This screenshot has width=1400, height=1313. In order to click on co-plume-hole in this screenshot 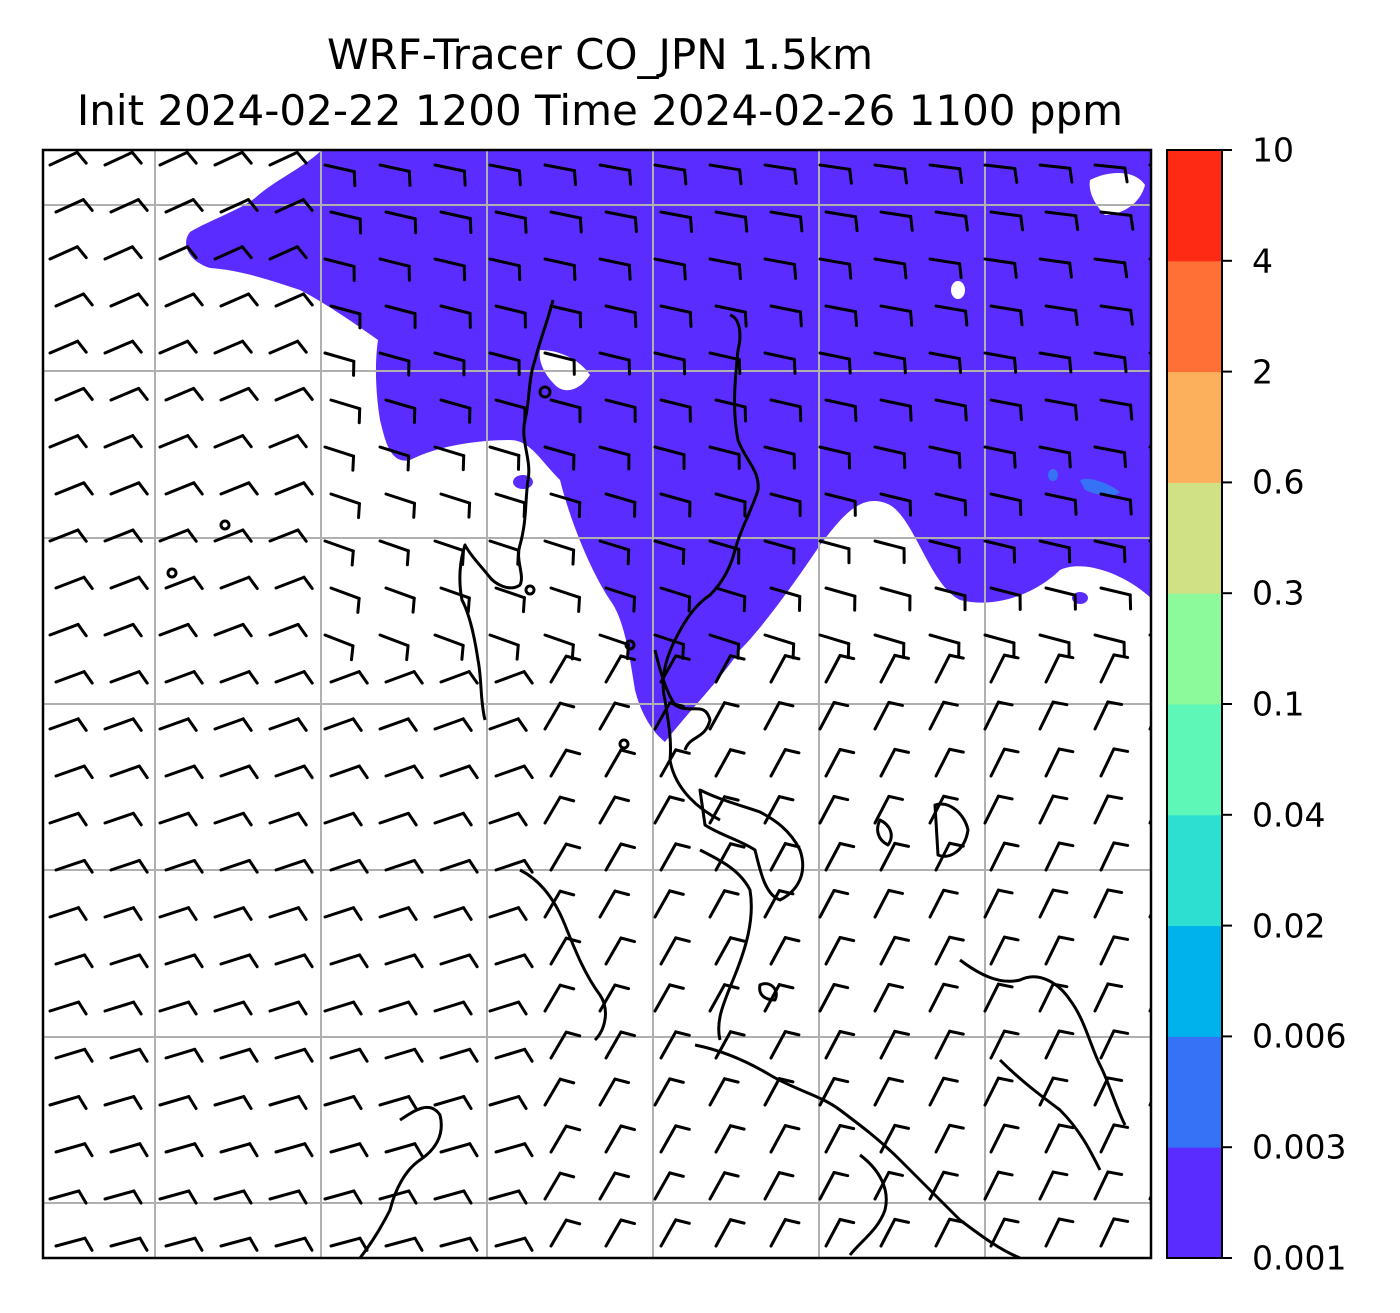, I will do `click(958, 290)`.